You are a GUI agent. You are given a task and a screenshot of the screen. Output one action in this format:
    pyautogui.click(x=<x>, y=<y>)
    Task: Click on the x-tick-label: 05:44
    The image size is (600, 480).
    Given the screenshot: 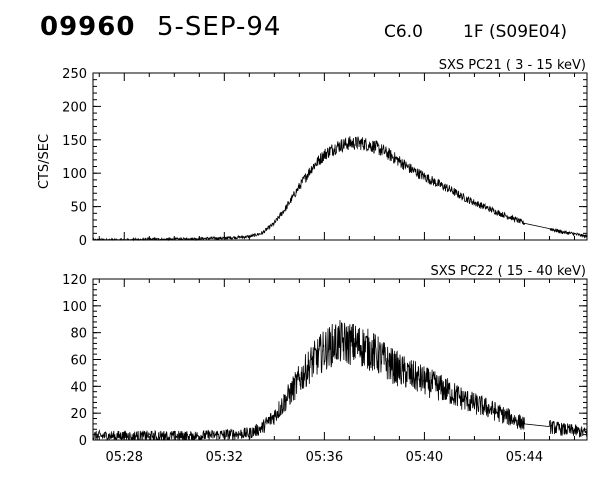 What is the action you would take?
    pyautogui.click(x=524, y=457)
    